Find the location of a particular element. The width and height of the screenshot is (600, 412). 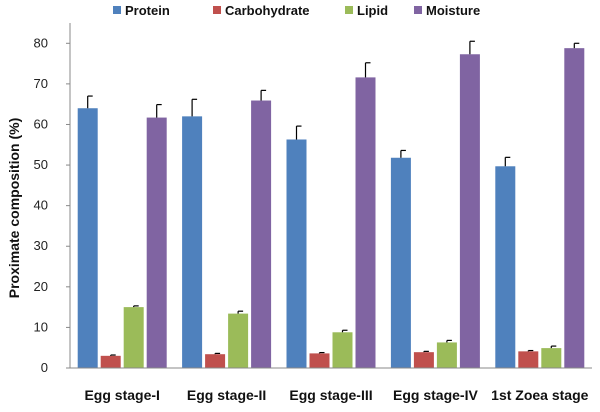

legend-label-lipid: Lipid is located at coordinates (372, 10).